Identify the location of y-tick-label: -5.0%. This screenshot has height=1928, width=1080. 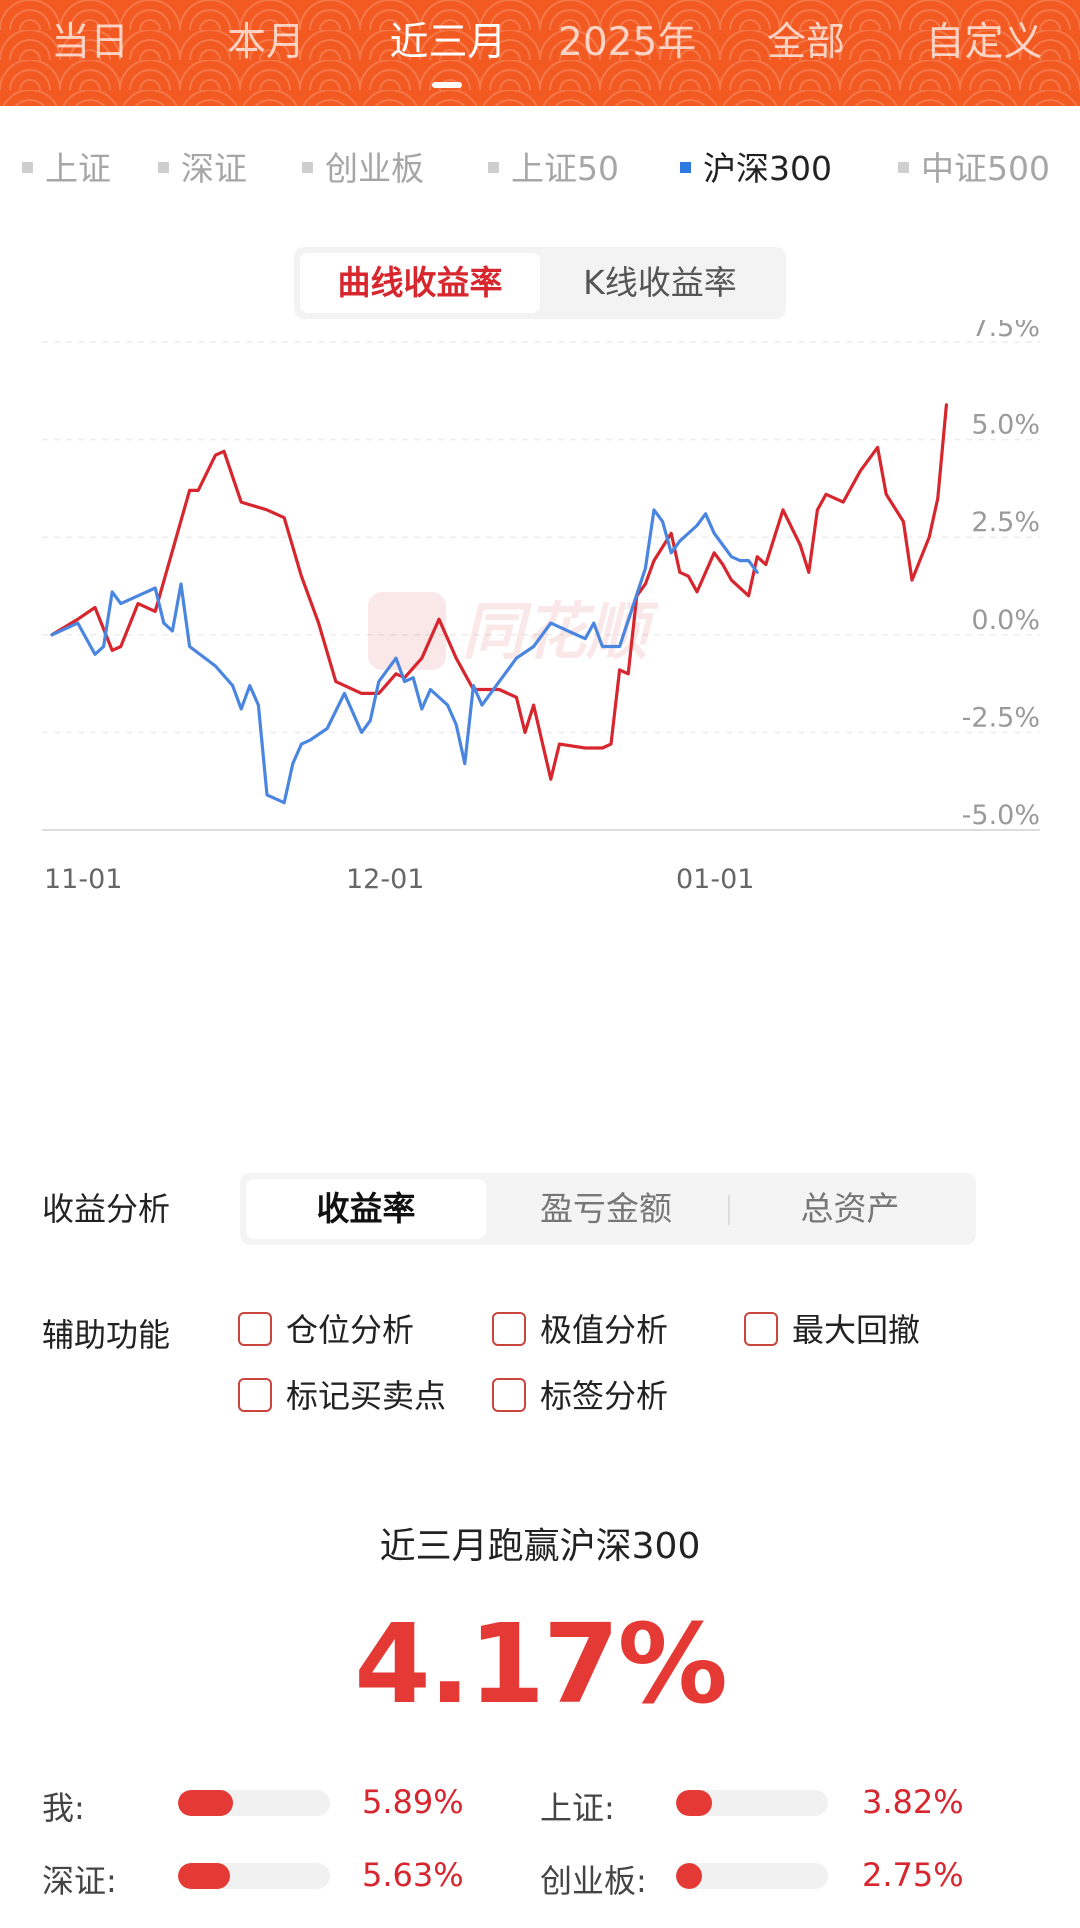
(1001, 815).